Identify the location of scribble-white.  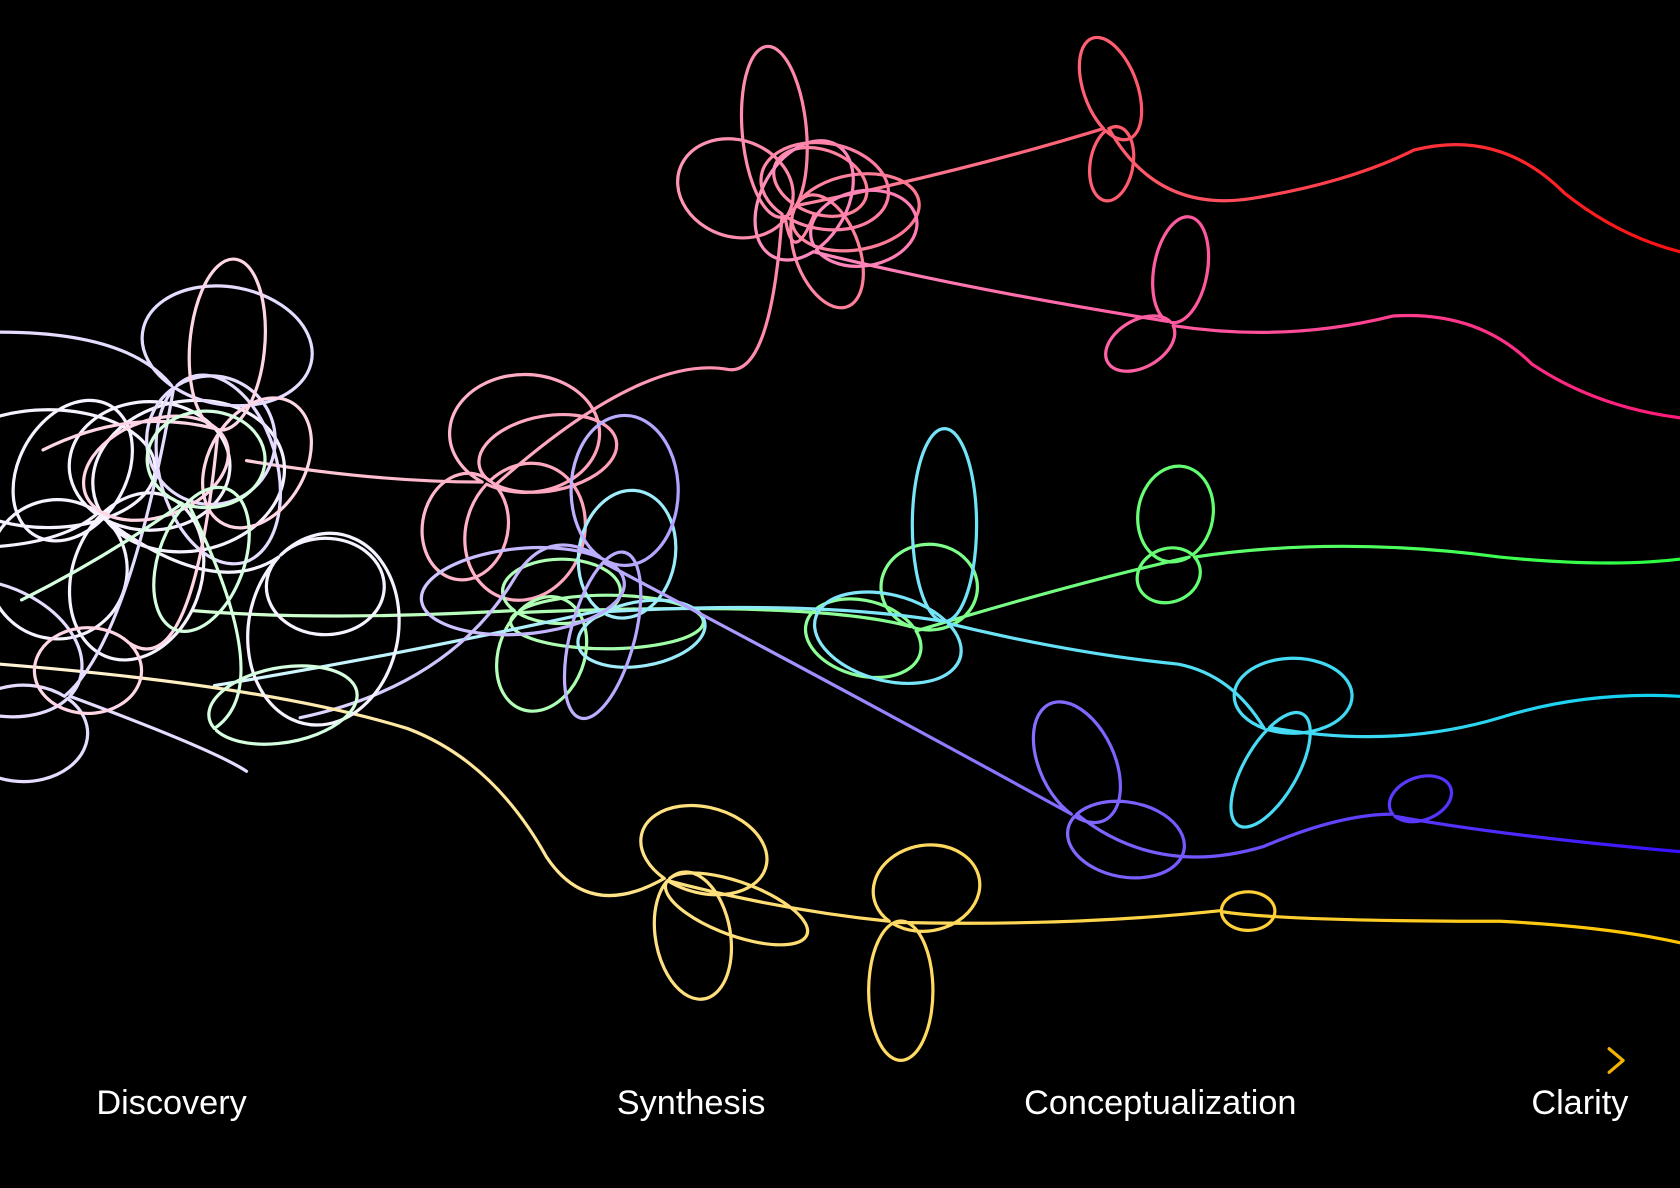
(200, 562).